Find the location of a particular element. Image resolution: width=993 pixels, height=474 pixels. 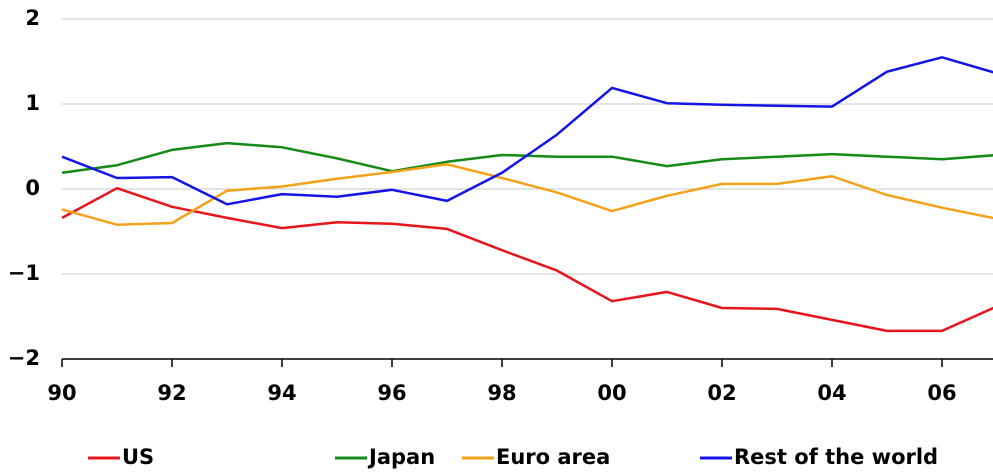

y-tick-label: 2 is located at coordinates (32, 18).